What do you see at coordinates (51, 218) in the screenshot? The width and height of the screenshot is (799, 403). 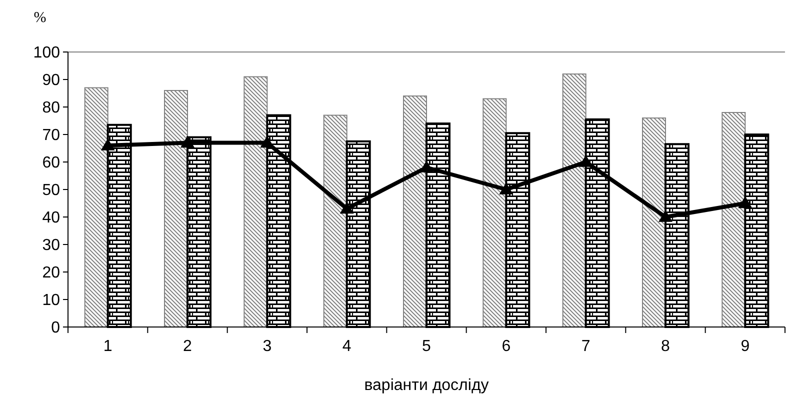 I see `y-tick-label: 40` at bounding box center [51, 218].